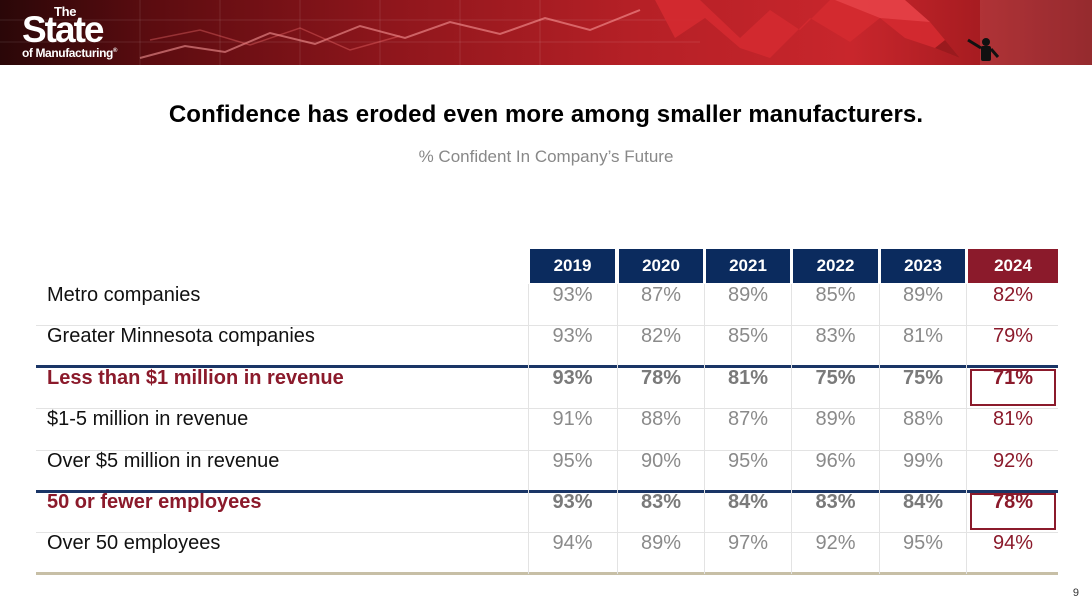 Image resolution: width=1092 pixels, height=615 pixels. I want to click on table-bottom-rule, so click(547, 574).